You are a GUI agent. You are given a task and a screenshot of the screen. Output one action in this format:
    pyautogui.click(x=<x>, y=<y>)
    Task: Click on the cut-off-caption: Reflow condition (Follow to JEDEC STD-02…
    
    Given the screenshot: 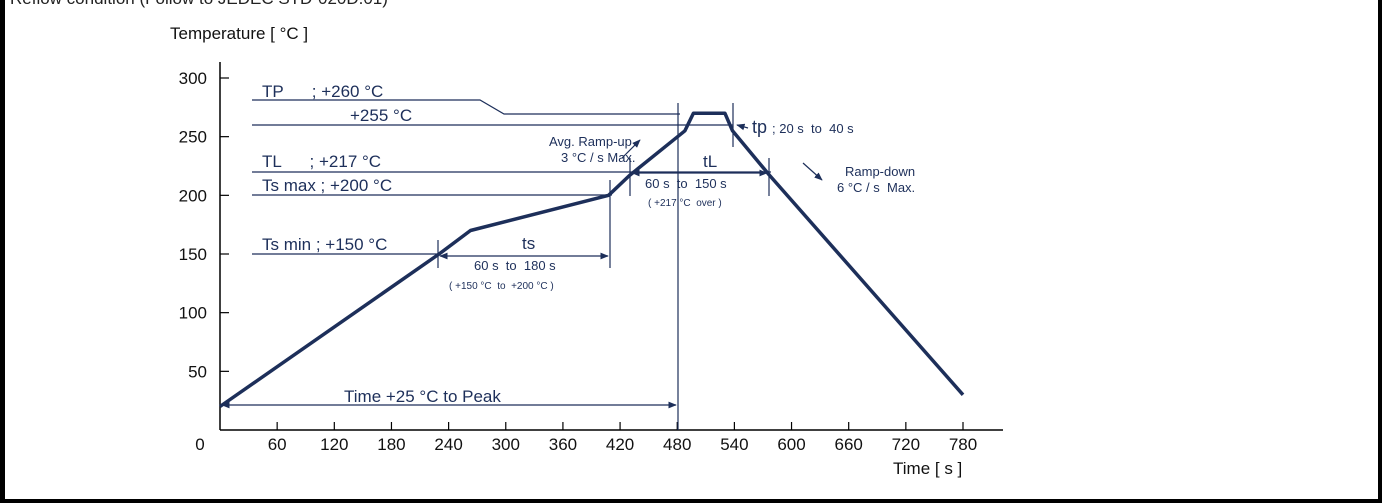 What is the action you would take?
    pyautogui.click(x=199, y=4)
    